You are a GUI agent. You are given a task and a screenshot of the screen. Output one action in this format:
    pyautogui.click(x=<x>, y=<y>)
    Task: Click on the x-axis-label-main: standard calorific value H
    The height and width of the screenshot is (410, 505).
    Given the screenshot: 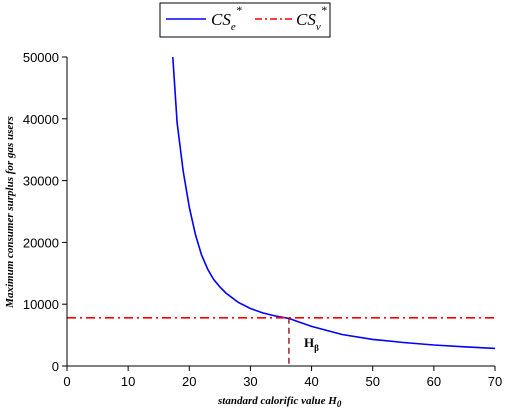 What is the action you would take?
    pyautogui.click(x=277, y=401)
    